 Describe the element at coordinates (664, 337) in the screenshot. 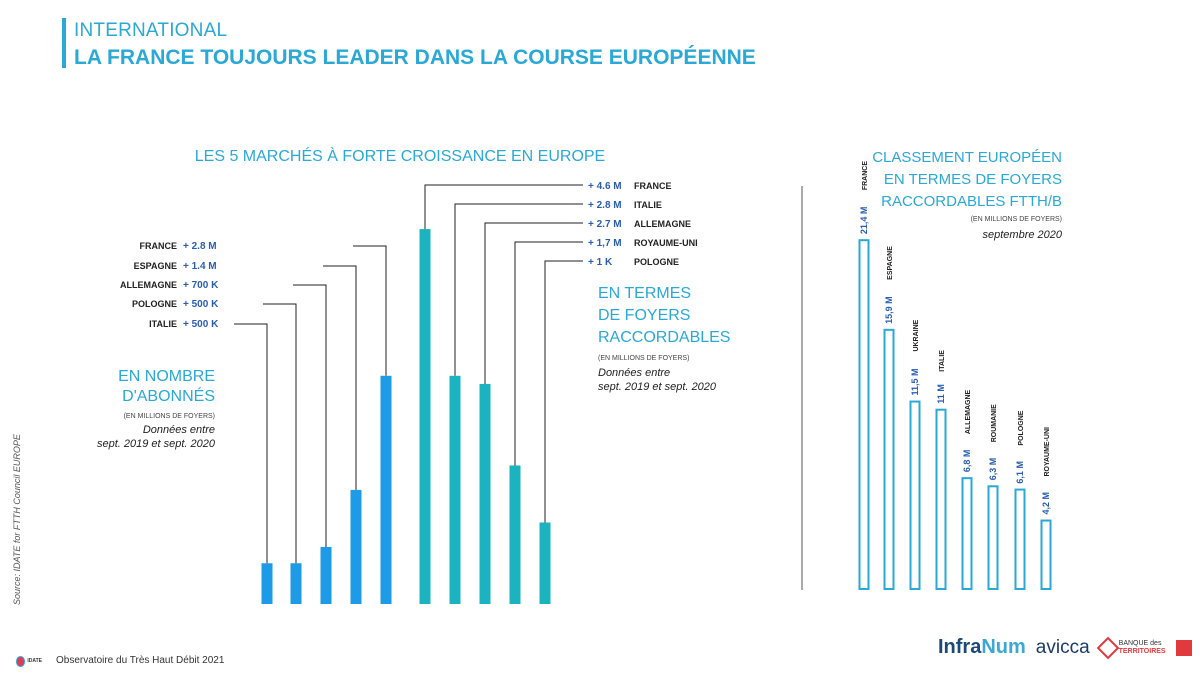

I see `right-caption-line: RACCORDABLES` at that location.